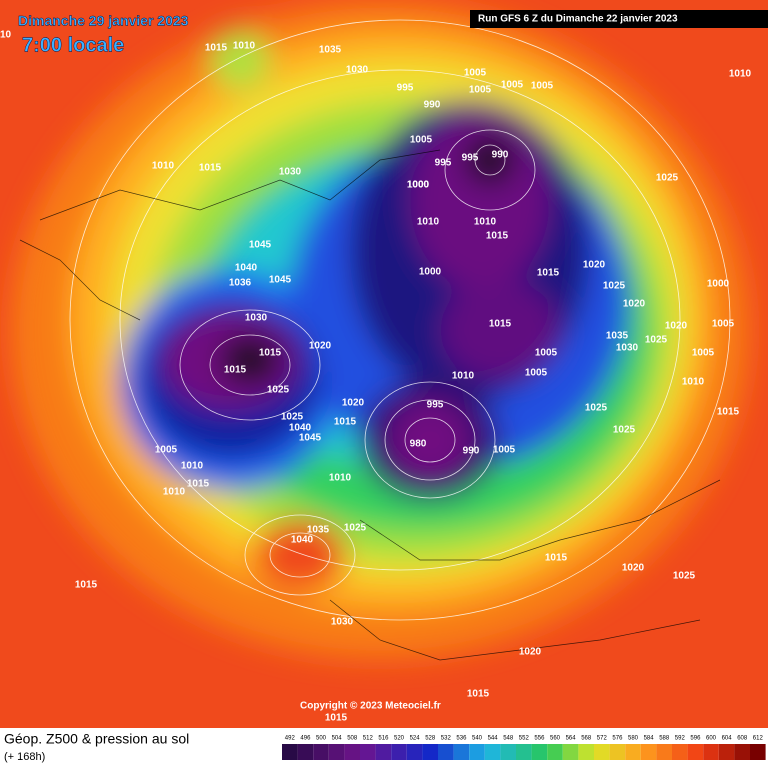 The image size is (768, 773). I want to click on scale-label: 596, so click(695, 739).